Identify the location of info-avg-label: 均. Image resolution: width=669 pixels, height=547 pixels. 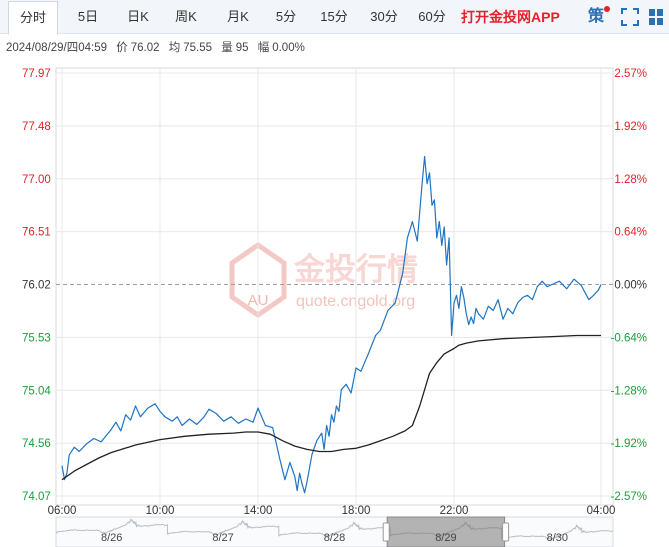
(174, 48).